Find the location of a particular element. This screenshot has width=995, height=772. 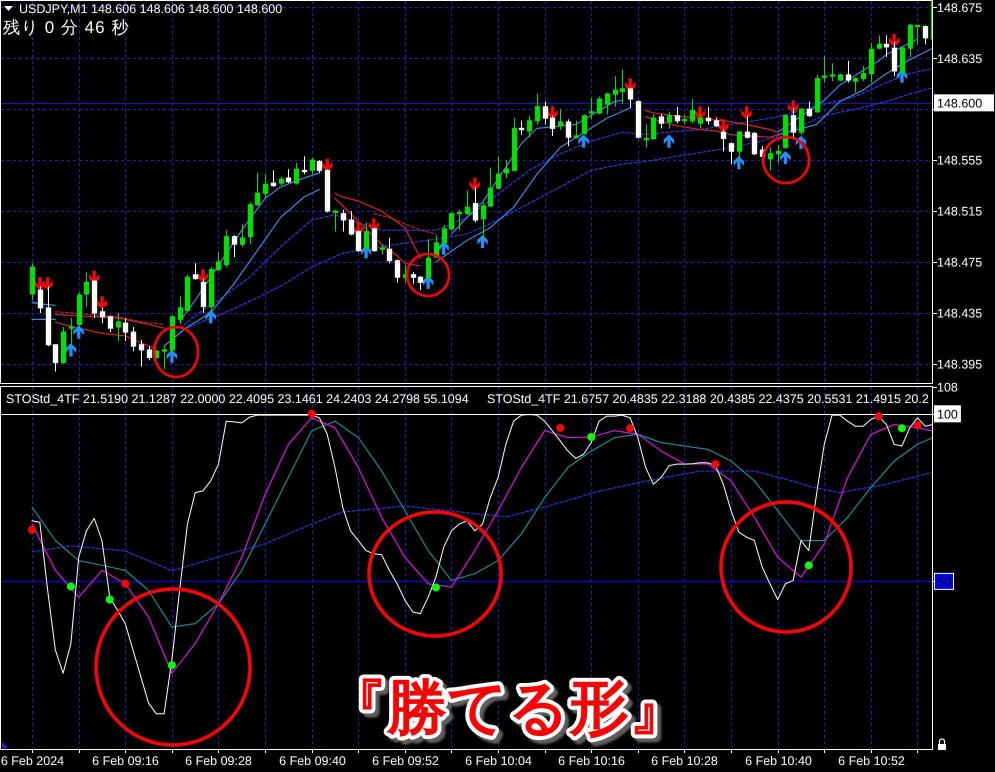

y-tick-label: 100 is located at coordinates (947, 414).